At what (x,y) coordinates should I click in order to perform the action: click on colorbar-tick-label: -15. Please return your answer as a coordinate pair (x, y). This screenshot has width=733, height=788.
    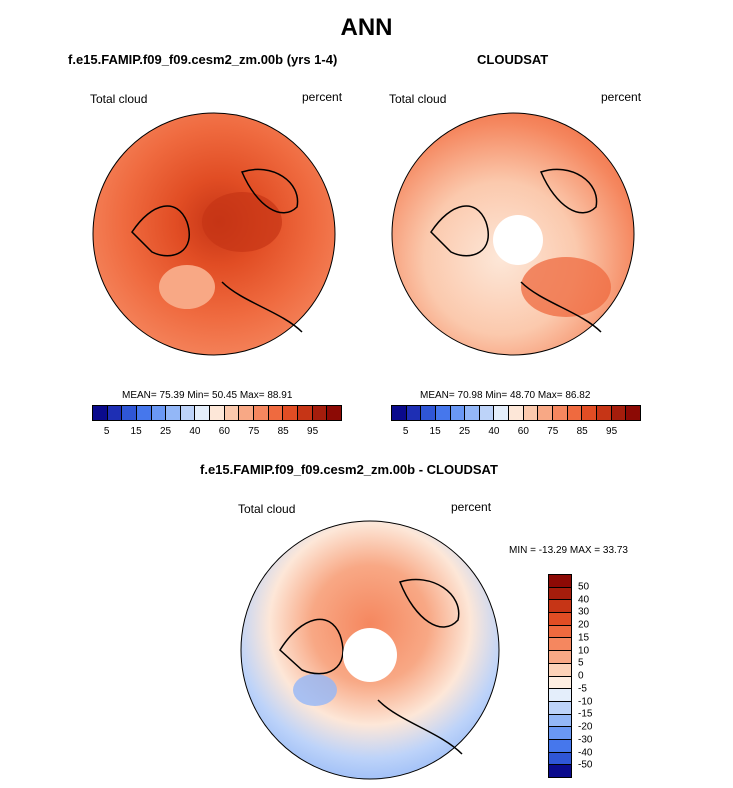
    Looking at the image, I should click on (585, 714).